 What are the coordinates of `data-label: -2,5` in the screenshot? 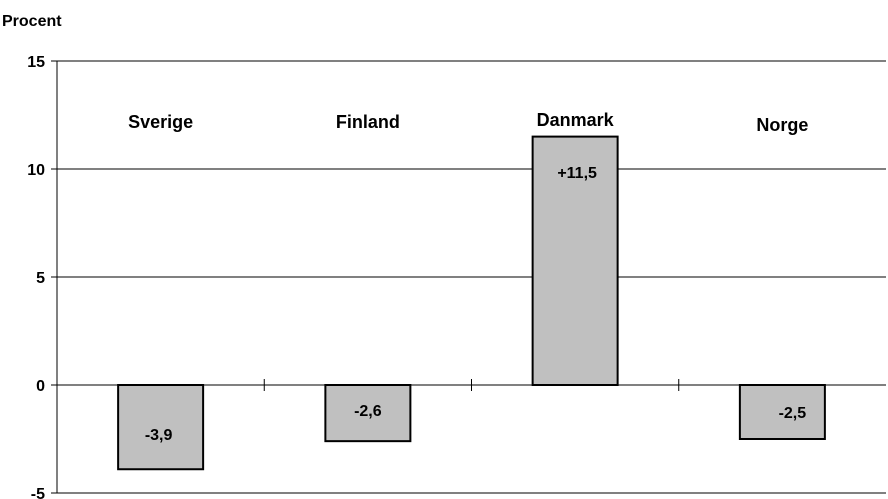 It's located at (793, 413).